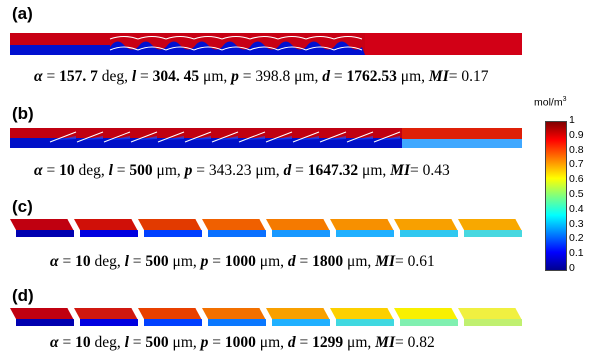  What do you see at coordinates (22, 206) in the screenshot?
I see `panel-label-c: (c)` at bounding box center [22, 206].